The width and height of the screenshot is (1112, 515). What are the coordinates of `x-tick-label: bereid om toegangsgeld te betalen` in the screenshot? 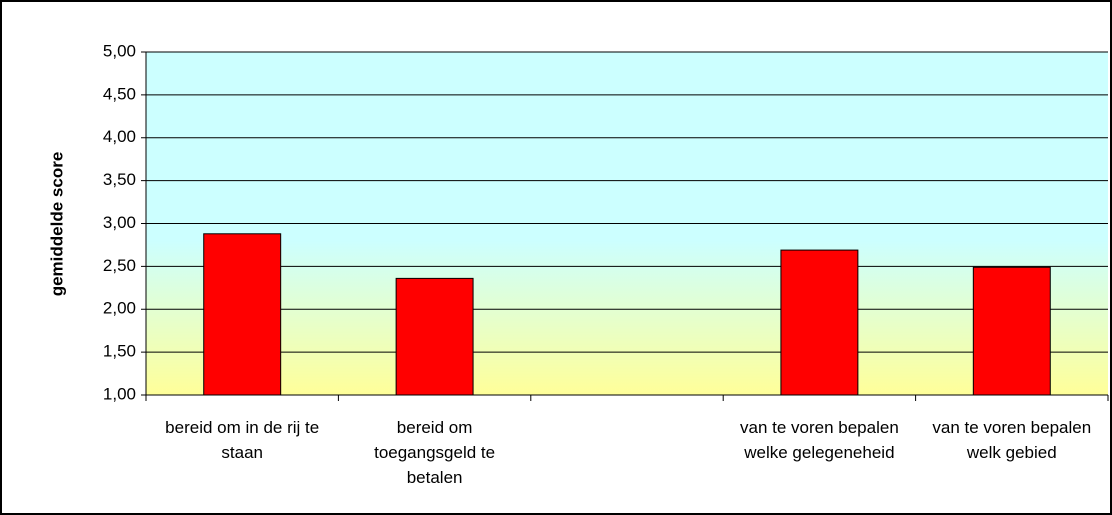 It's located at (435, 452).